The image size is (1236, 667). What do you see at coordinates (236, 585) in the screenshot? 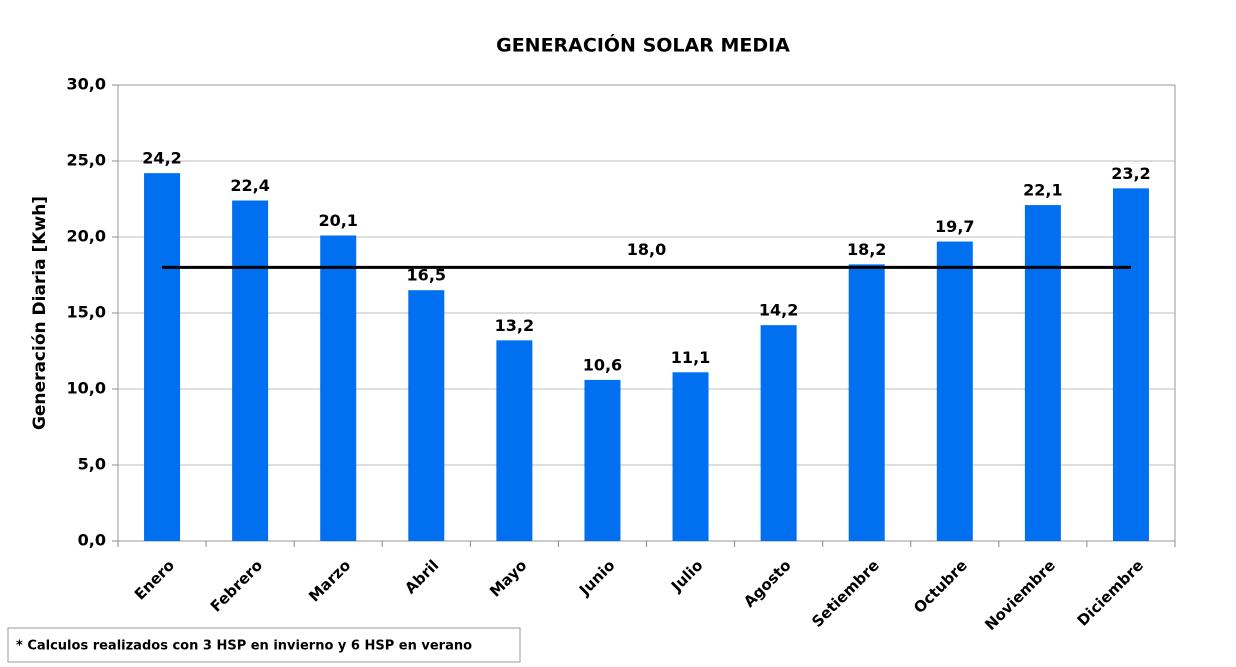
I see `x-tick-label: Febrero` at bounding box center [236, 585].